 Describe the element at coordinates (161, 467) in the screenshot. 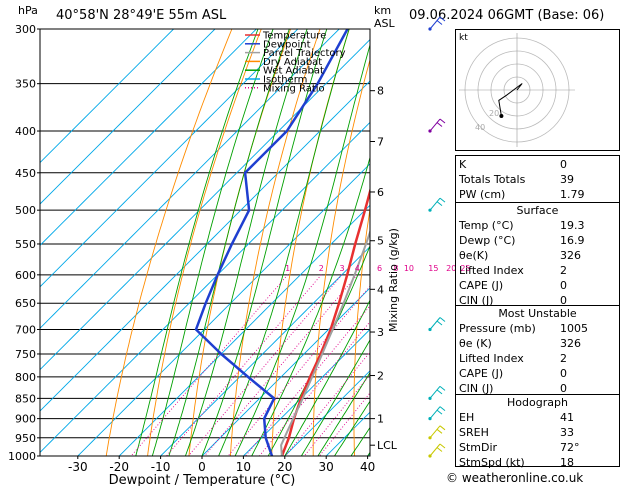

I see `temperature-tick-label: -10` at that location.